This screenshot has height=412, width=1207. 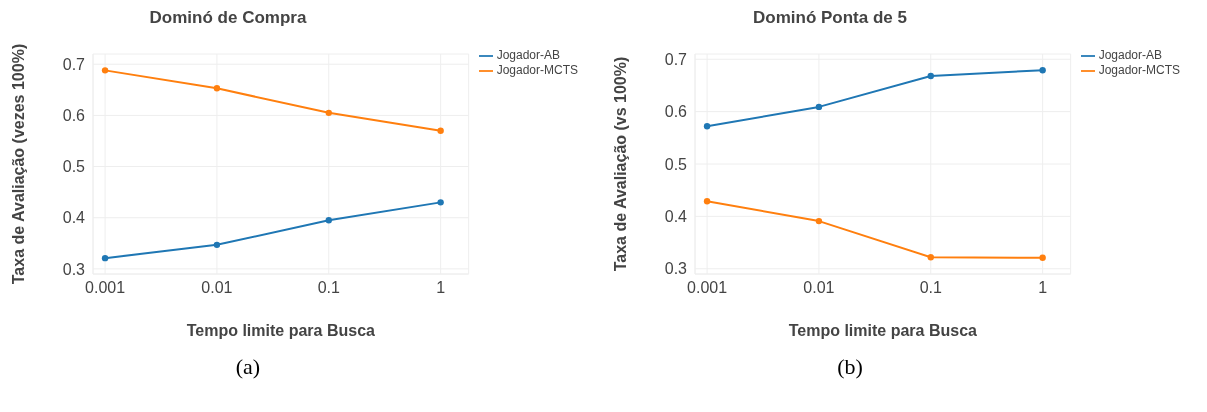 I want to click on chart-title: Dominó de Compra, so click(x=228, y=18).